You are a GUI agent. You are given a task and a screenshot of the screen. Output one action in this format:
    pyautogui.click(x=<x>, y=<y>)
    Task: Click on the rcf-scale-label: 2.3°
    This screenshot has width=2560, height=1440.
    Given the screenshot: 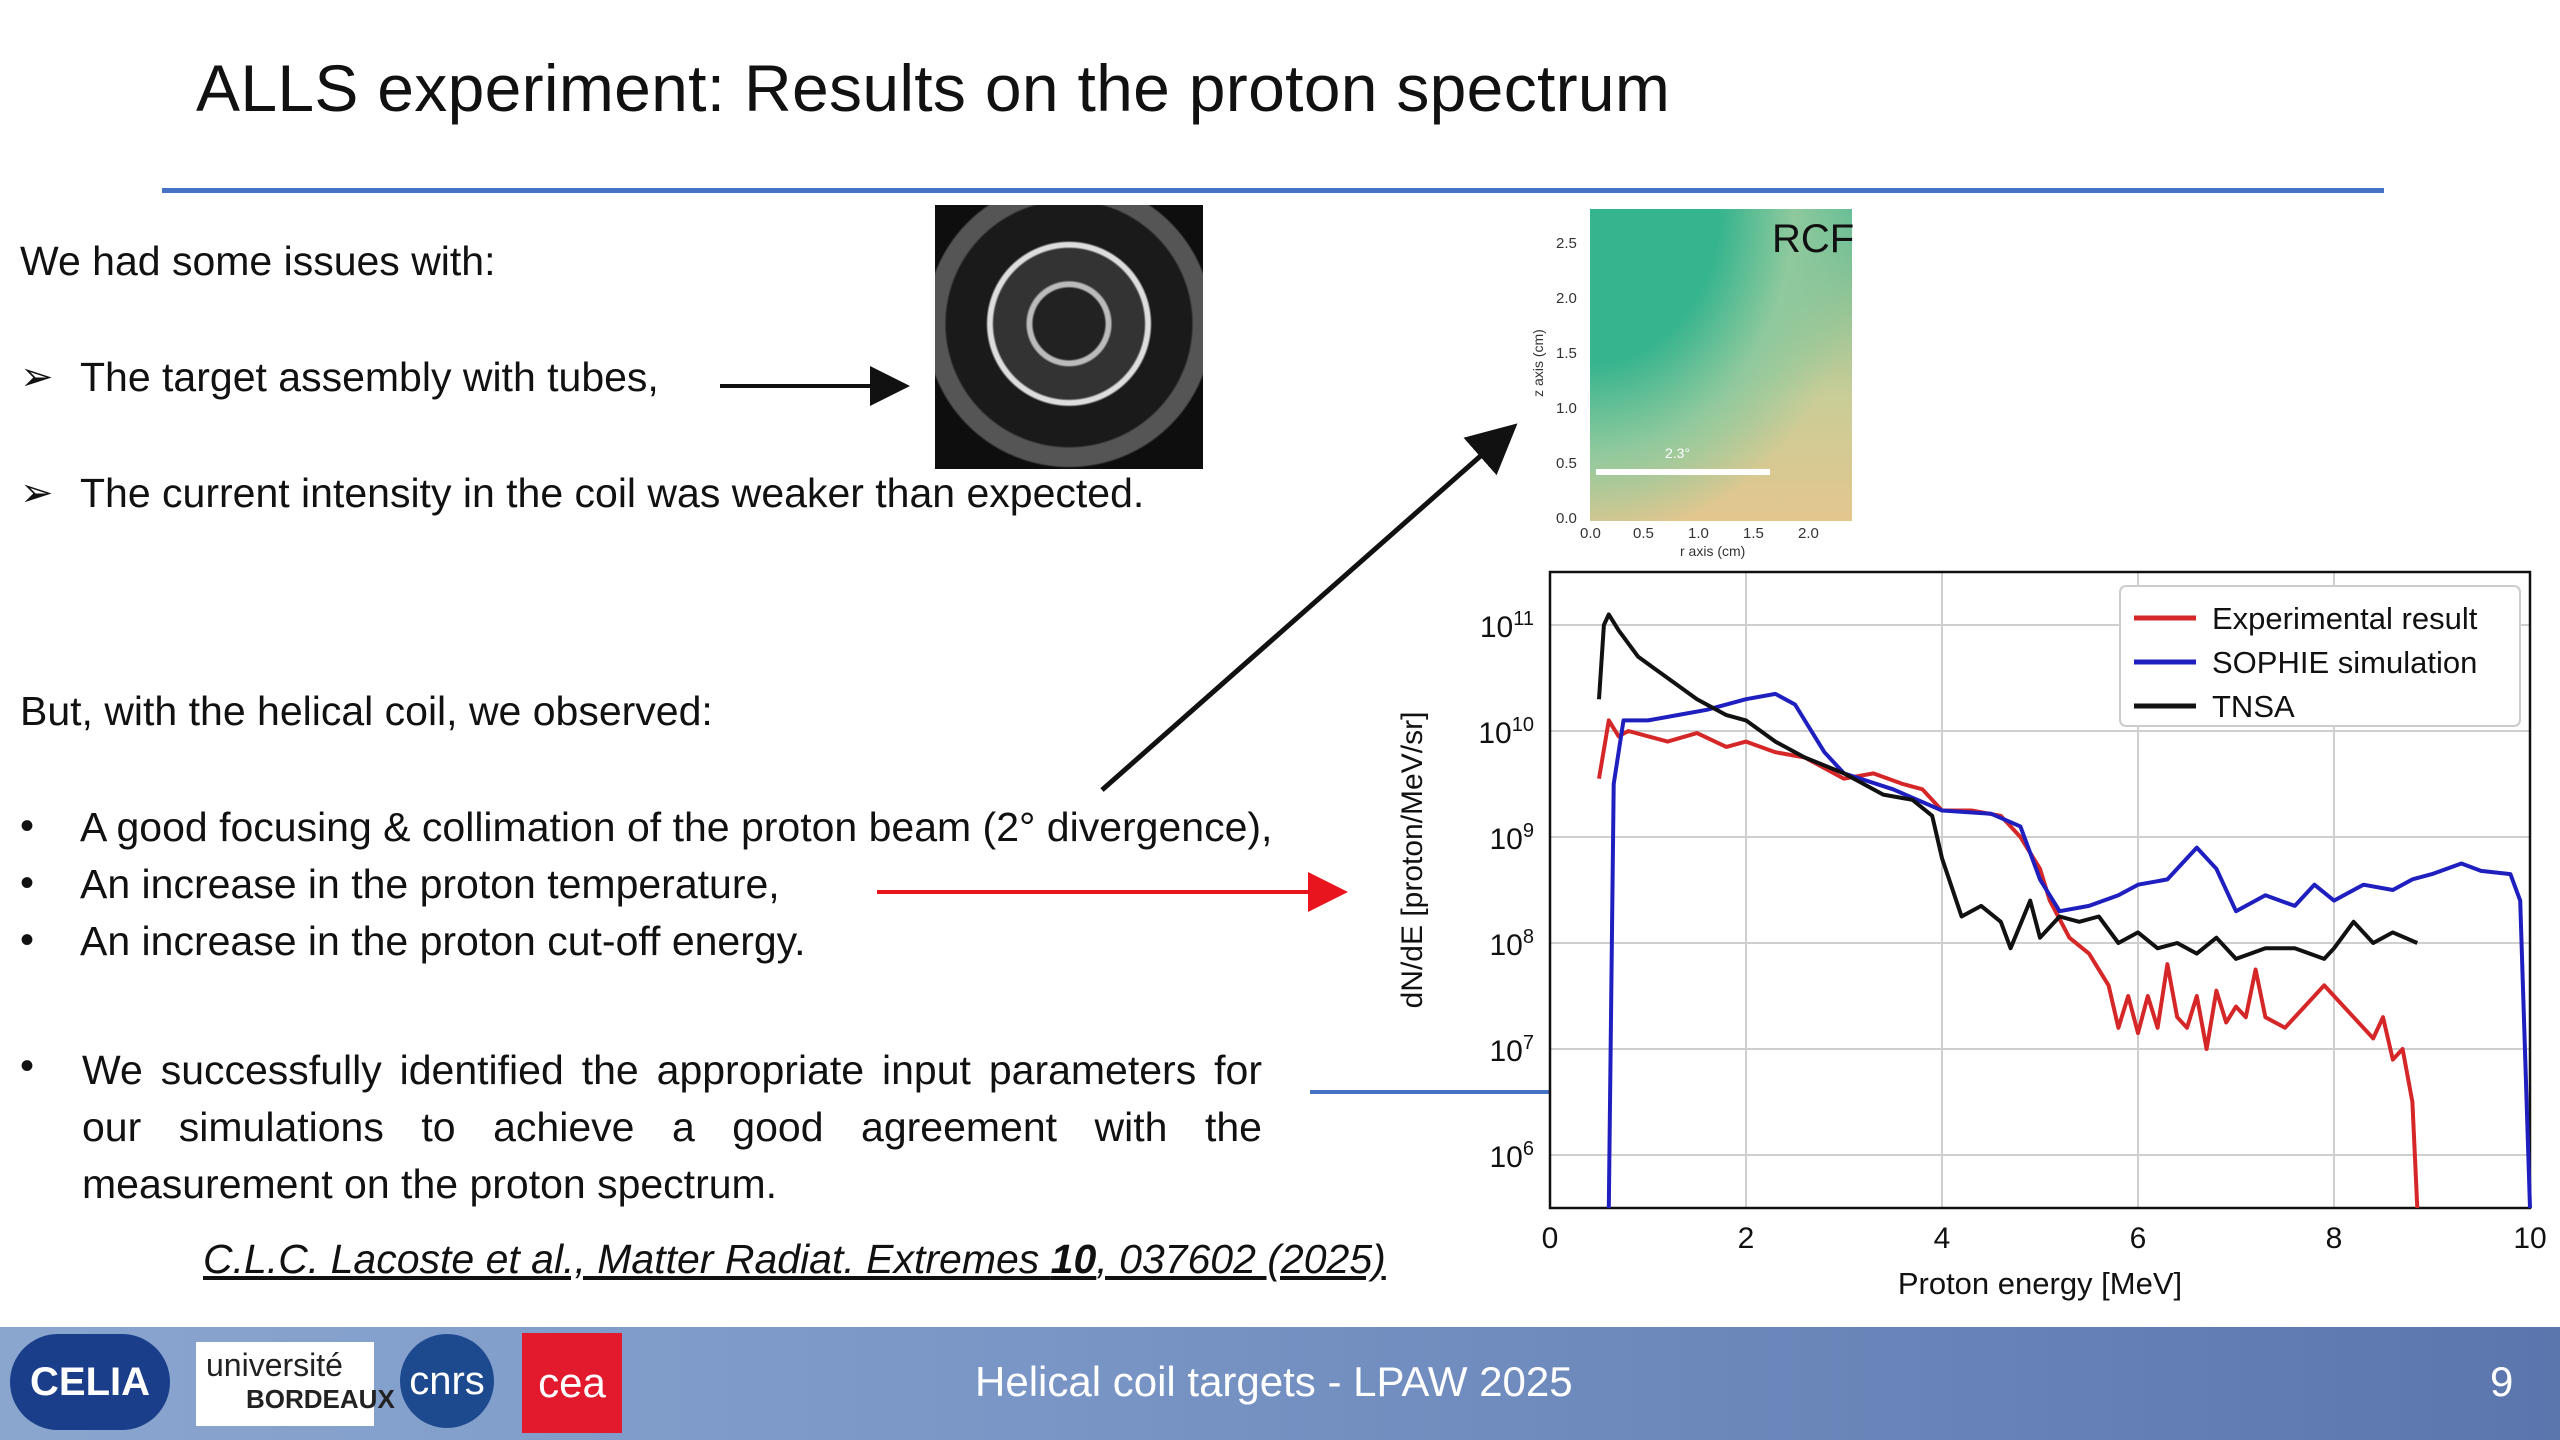 What is the action you would take?
    pyautogui.click(x=1678, y=453)
    